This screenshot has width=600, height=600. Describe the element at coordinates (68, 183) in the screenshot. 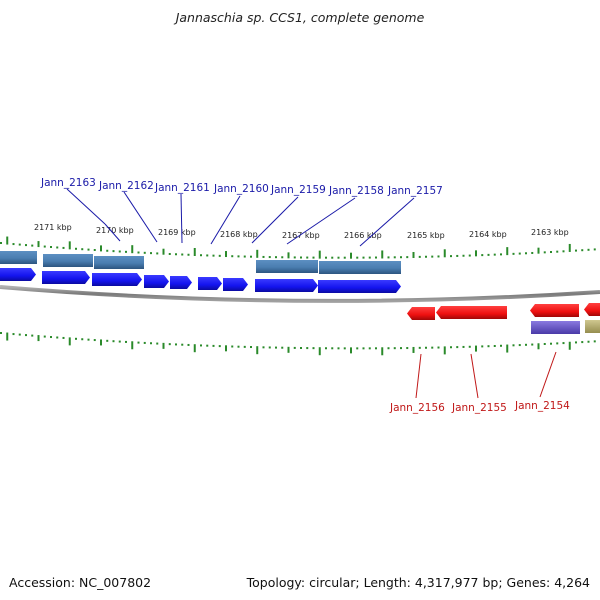

I see `locus-label: Jann_2163` at that location.